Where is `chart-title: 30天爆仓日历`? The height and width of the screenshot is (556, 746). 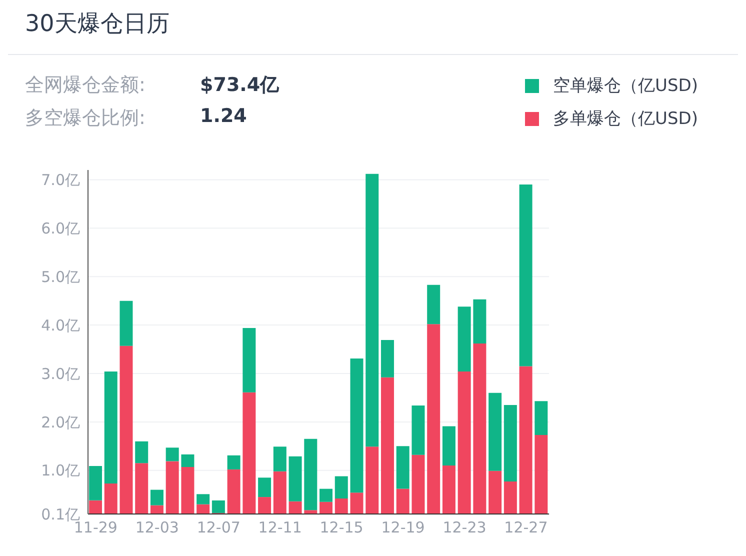
chart-title: 30天爆仓日历 is located at coordinates (97, 24).